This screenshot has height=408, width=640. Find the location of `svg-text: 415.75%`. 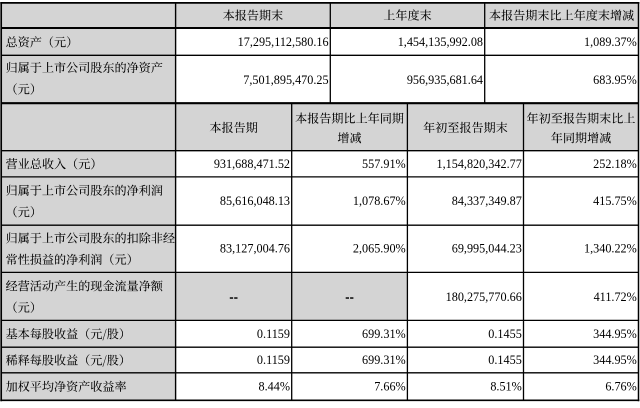

svg-text: 415.75% is located at coordinates (615, 201).